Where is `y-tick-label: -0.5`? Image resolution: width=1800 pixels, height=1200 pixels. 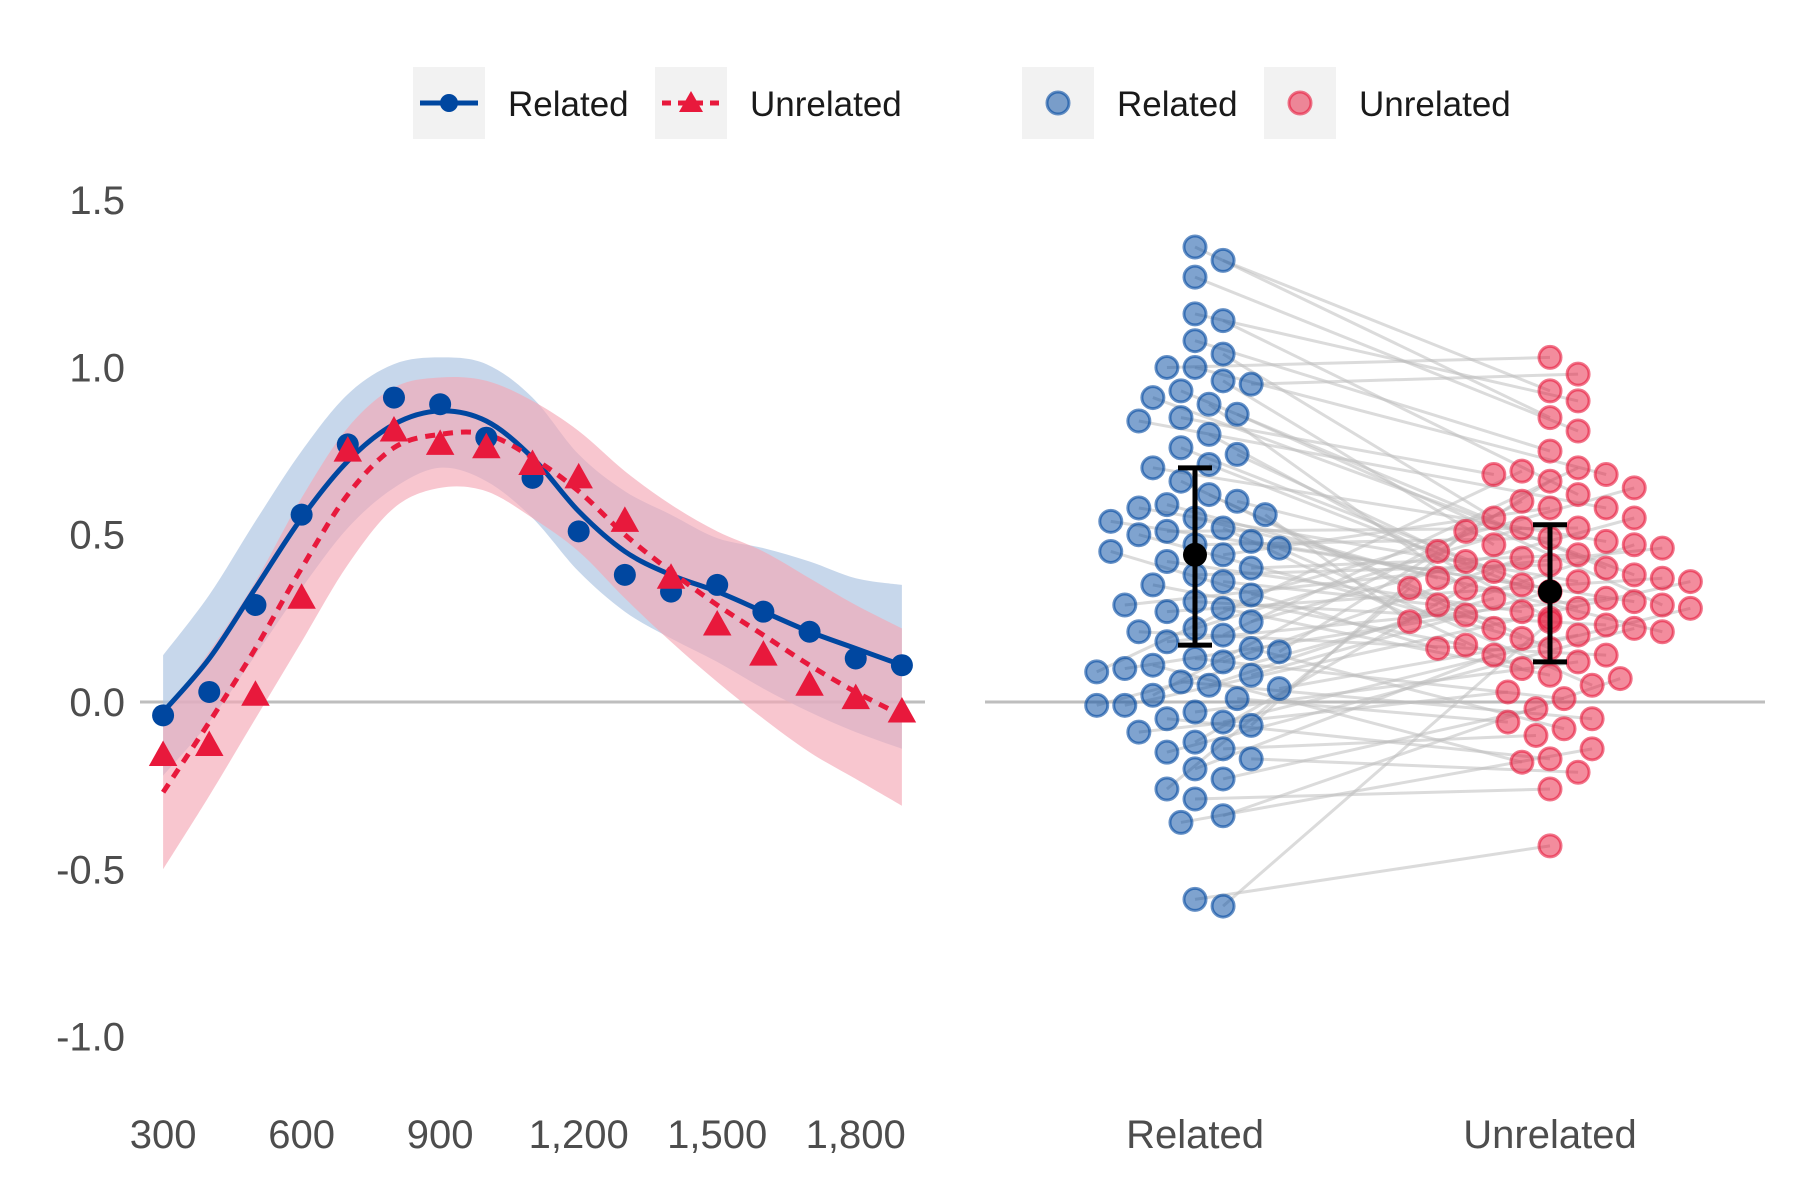 y-tick-label: -0.5 is located at coordinates (90, 870).